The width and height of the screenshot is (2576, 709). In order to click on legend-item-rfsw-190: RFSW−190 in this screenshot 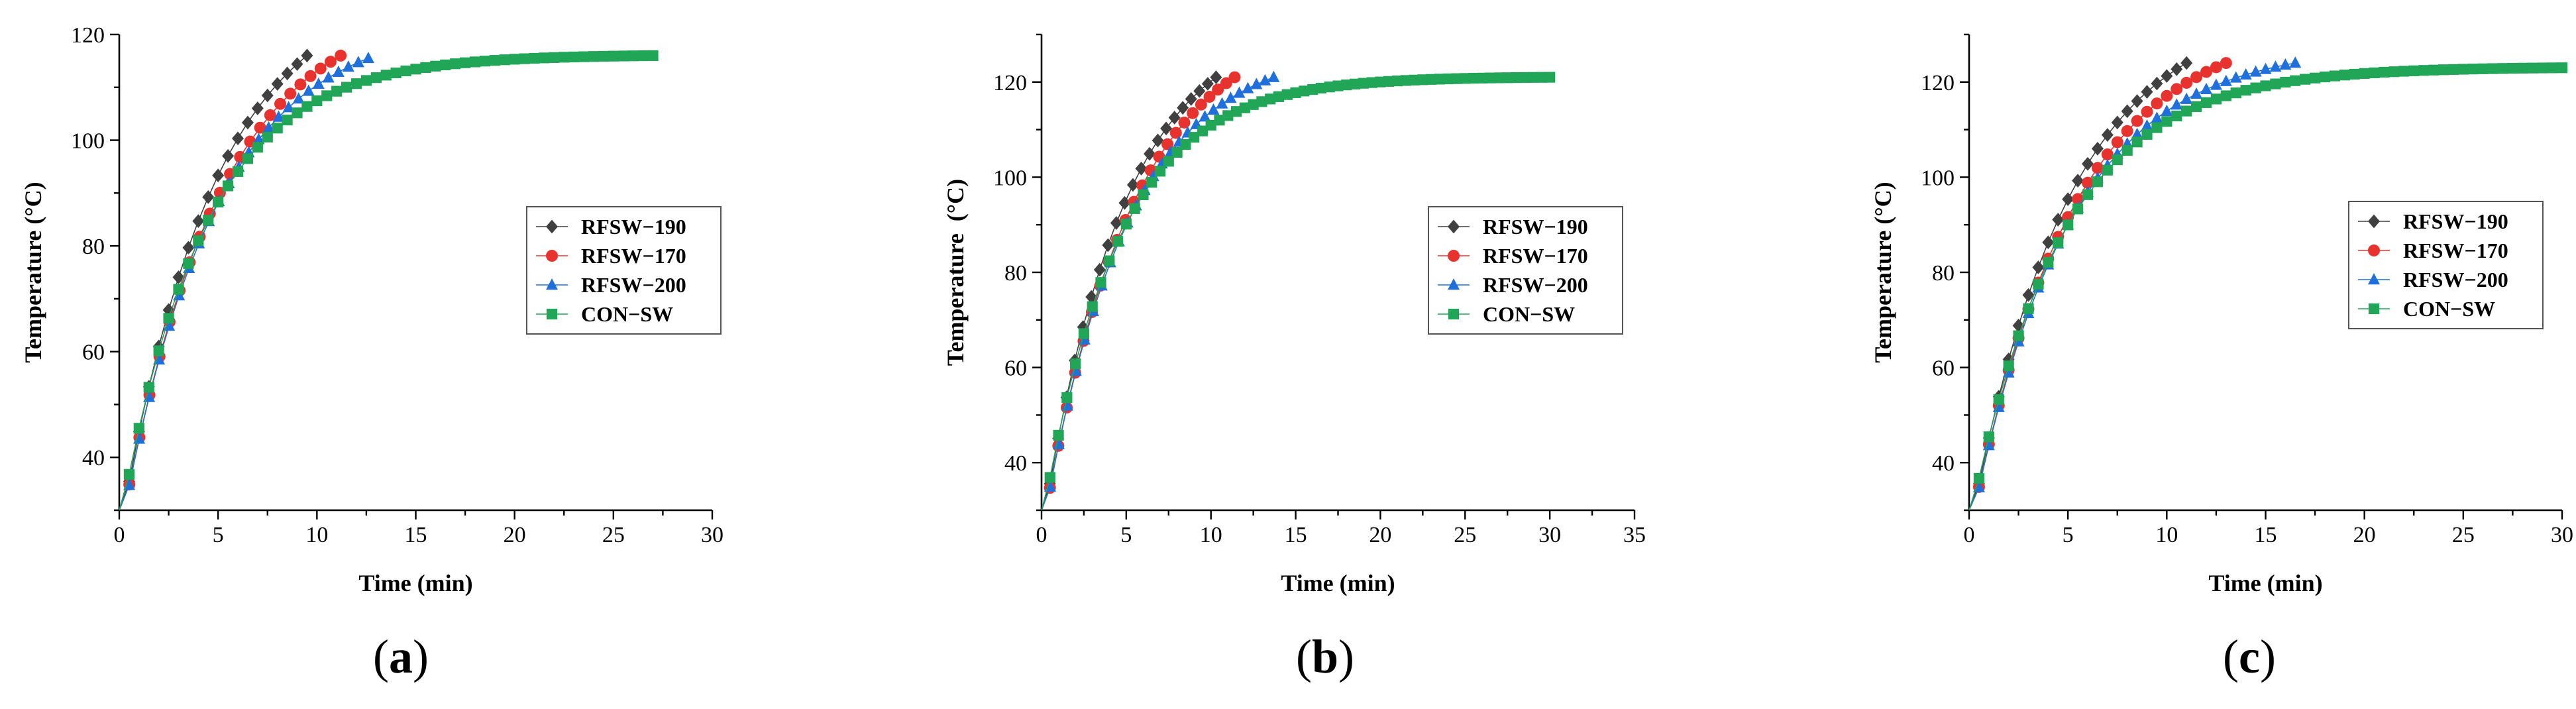, I will do `click(2433, 221)`.